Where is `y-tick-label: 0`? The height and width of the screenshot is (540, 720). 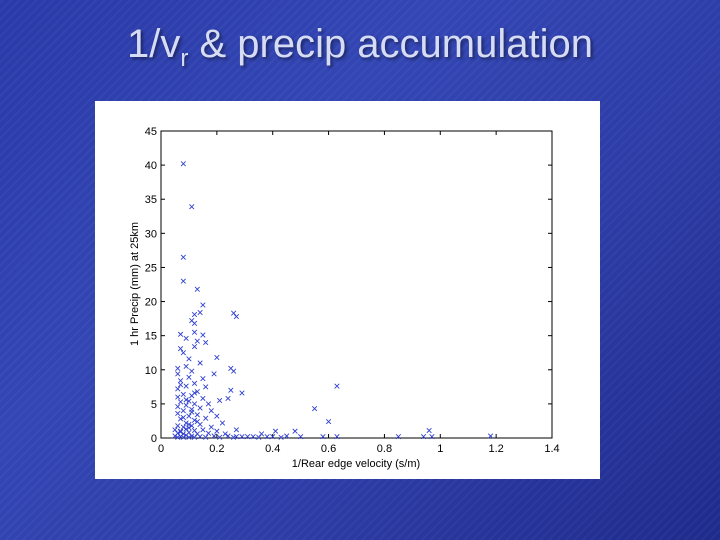
y-tick-label: 0 is located at coordinates (154, 439).